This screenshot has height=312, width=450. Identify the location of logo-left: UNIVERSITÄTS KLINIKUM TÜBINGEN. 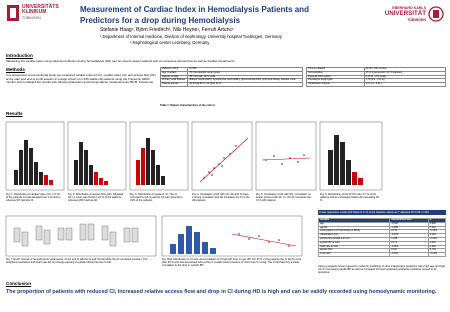
(40, 12).